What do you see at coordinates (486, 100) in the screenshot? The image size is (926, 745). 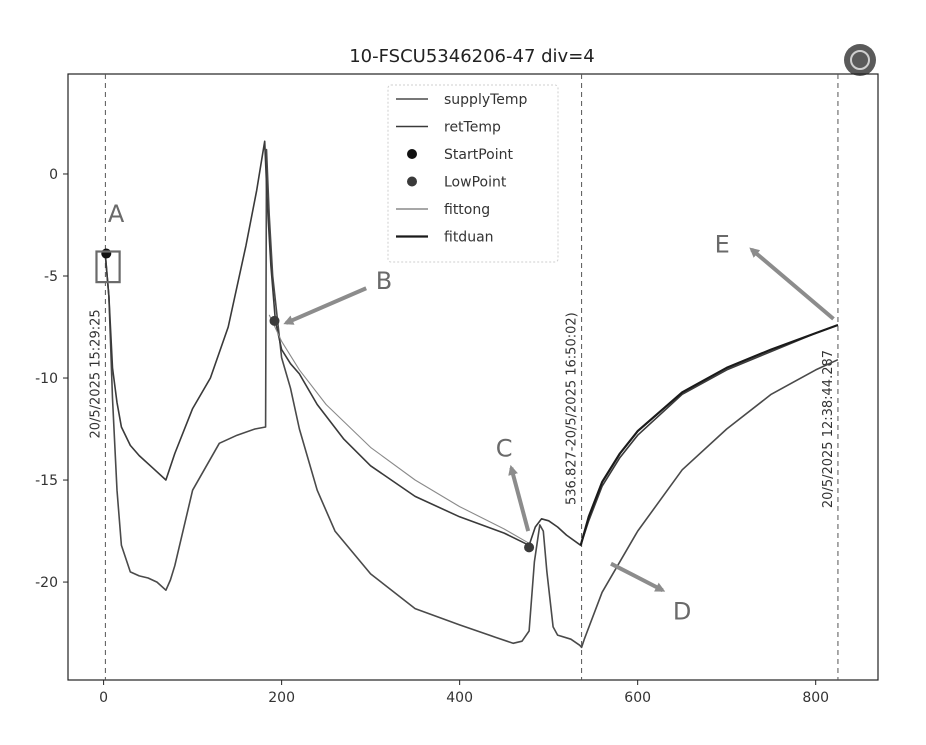 I see `legend-label-supplytemp: supplyTemp` at bounding box center [486, 100].